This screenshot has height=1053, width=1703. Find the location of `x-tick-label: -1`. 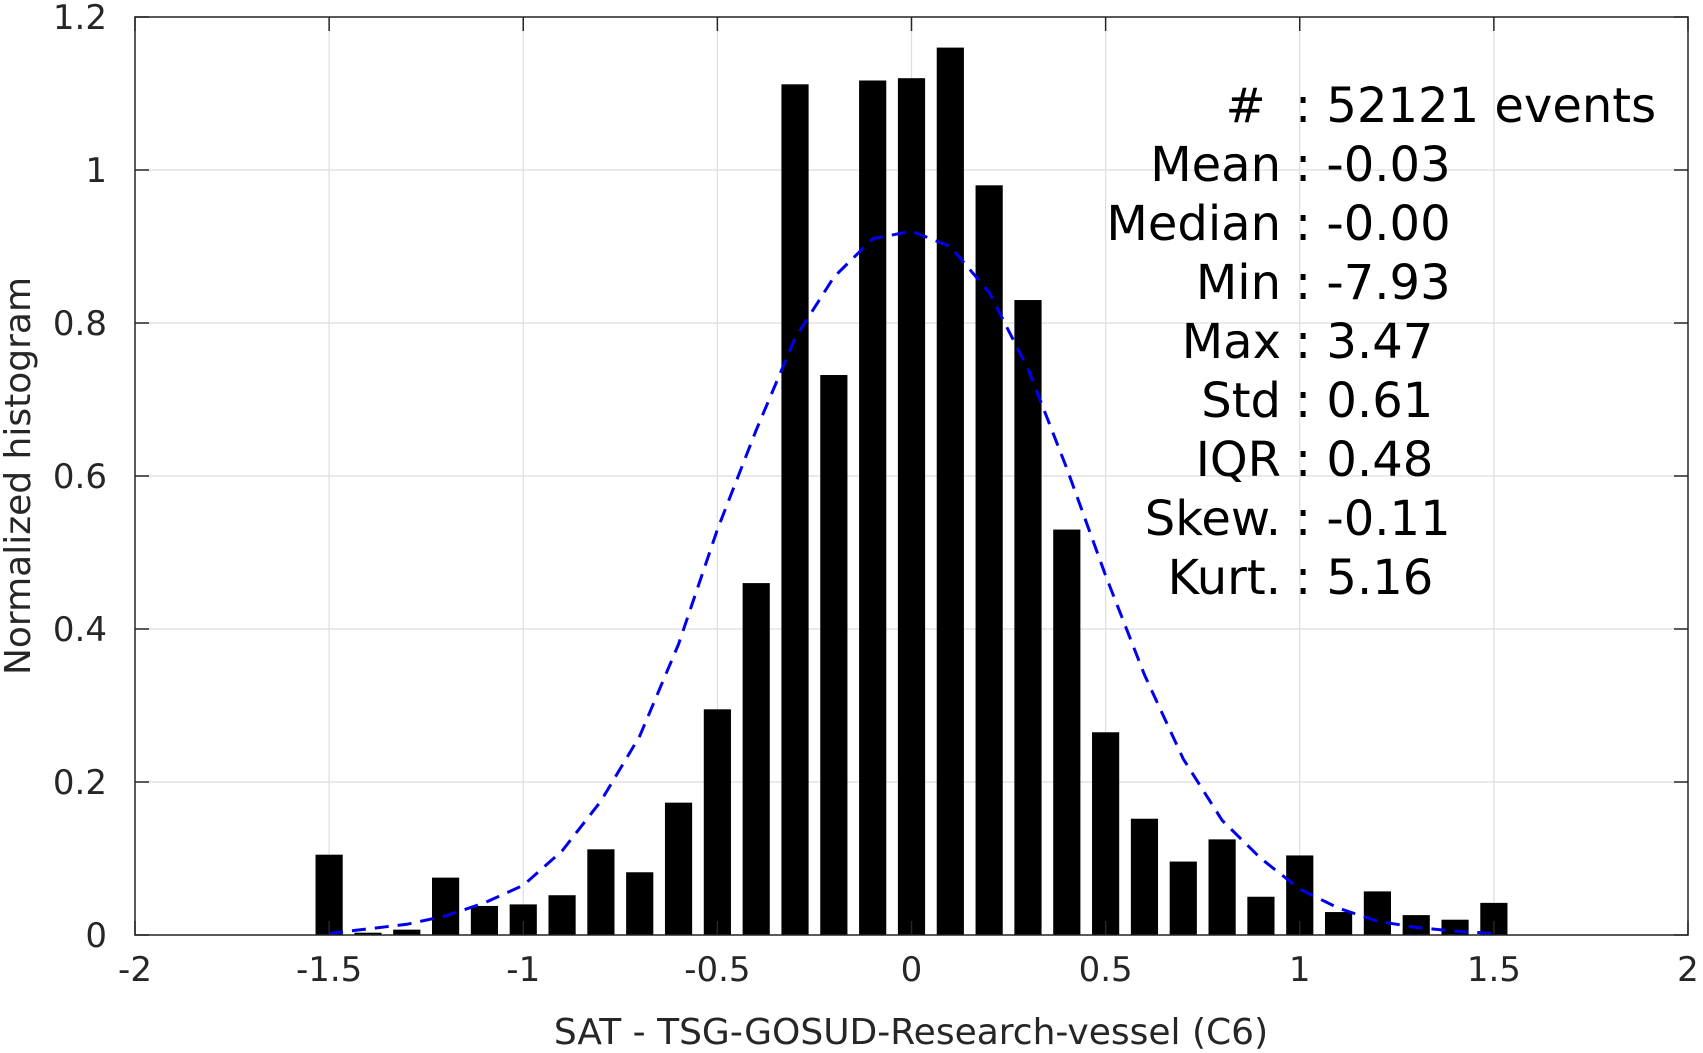

x-tick-label: -1 is located at coordinates (523, 970).